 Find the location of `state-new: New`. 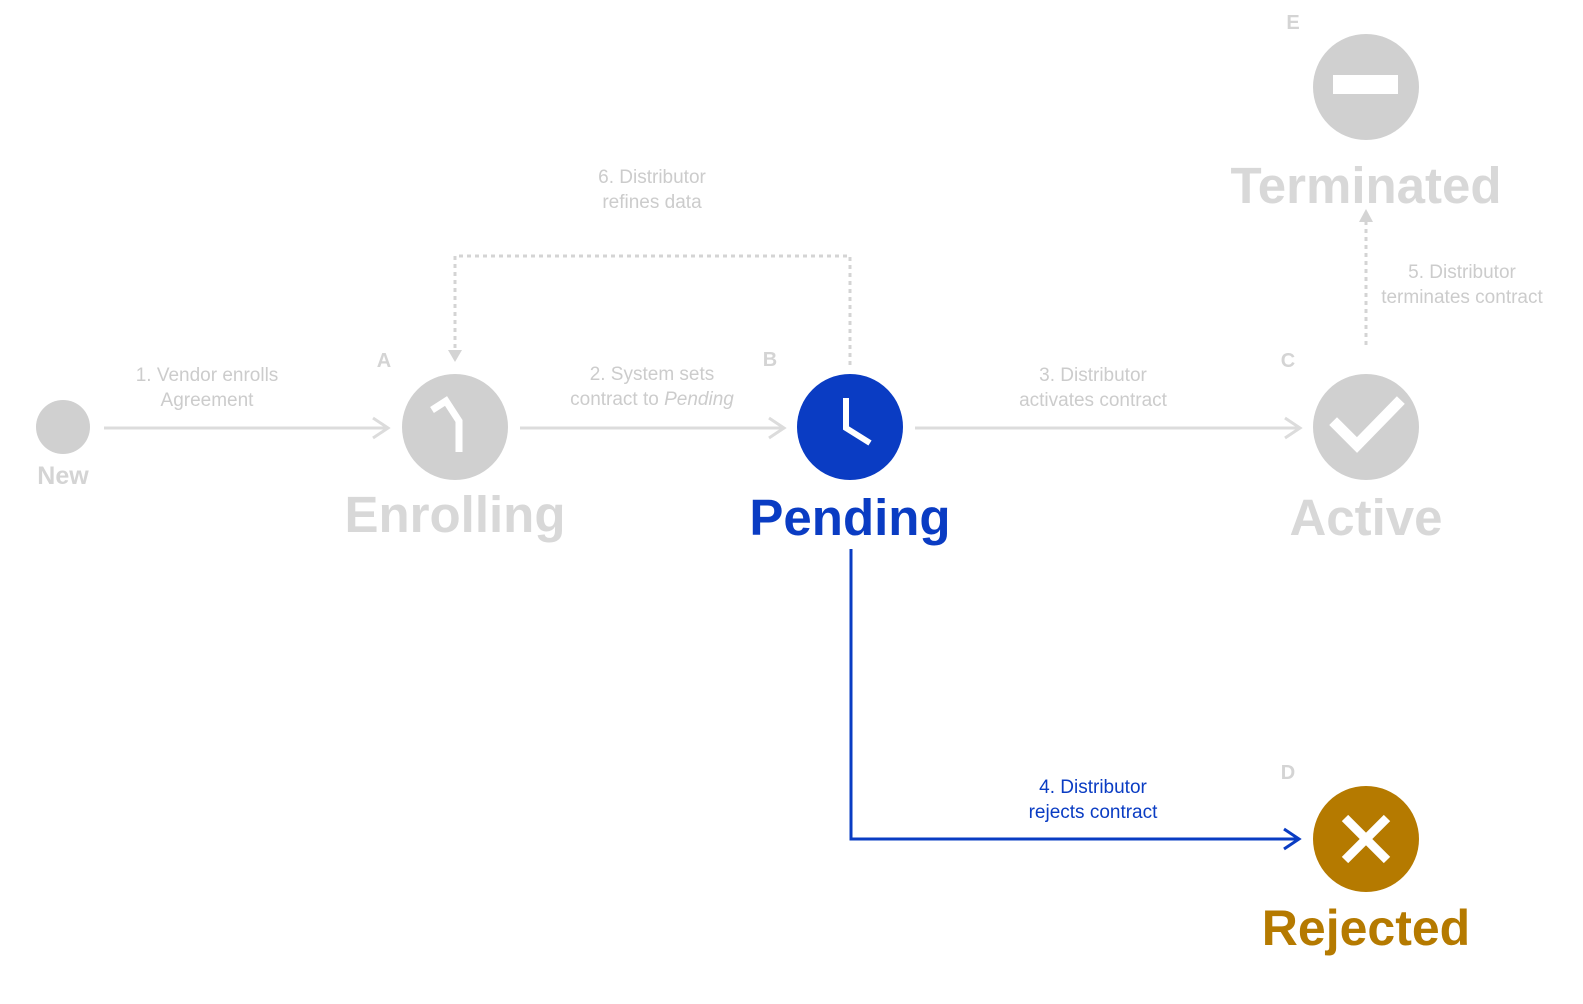

state-new: New is located at coordinates (63, 445).